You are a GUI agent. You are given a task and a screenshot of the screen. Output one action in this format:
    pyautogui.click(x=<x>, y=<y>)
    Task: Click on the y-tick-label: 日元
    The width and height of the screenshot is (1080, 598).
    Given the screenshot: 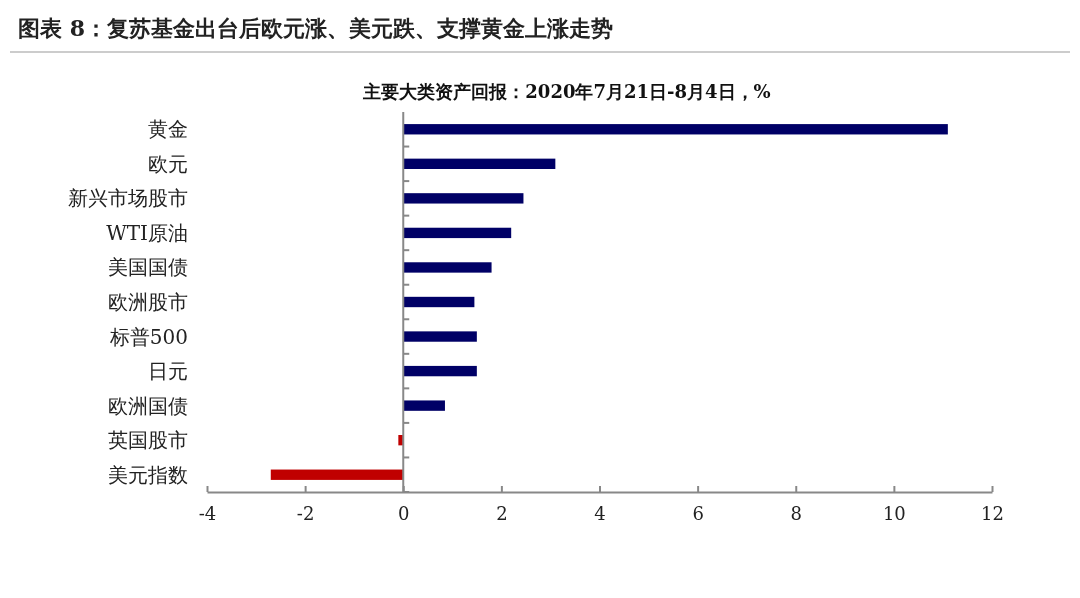 What is the action you would take?
    pyautogui.click(x=168, y=371)
    